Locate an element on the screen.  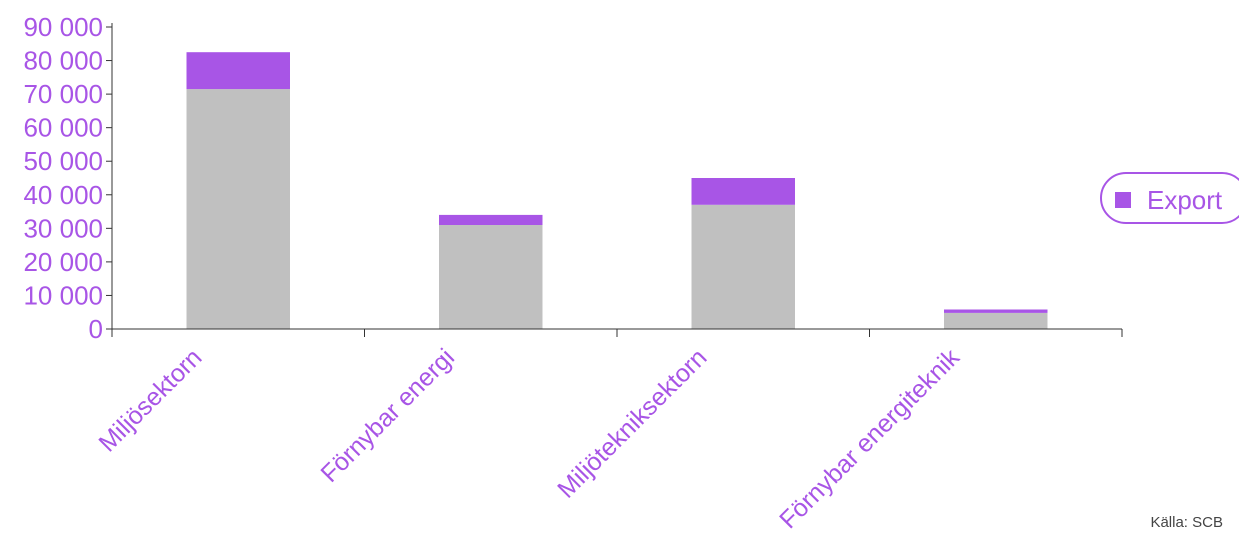
y-tick-label: 10 000 is located at coordinates (63, 295).